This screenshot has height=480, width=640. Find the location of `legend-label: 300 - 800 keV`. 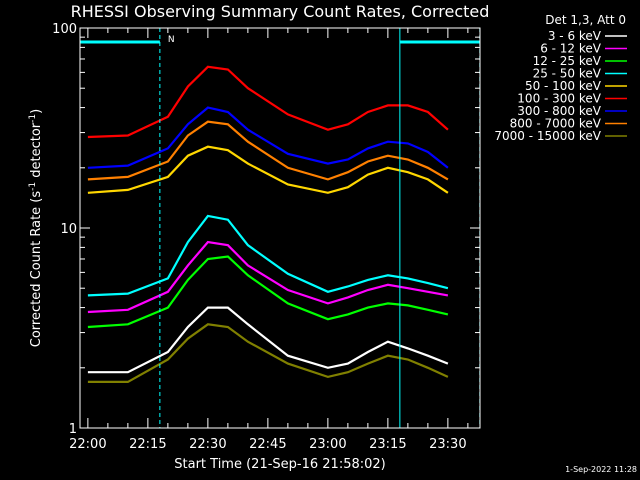

legend-label: 300 - 800 keV is located at coordinates (559, 111).